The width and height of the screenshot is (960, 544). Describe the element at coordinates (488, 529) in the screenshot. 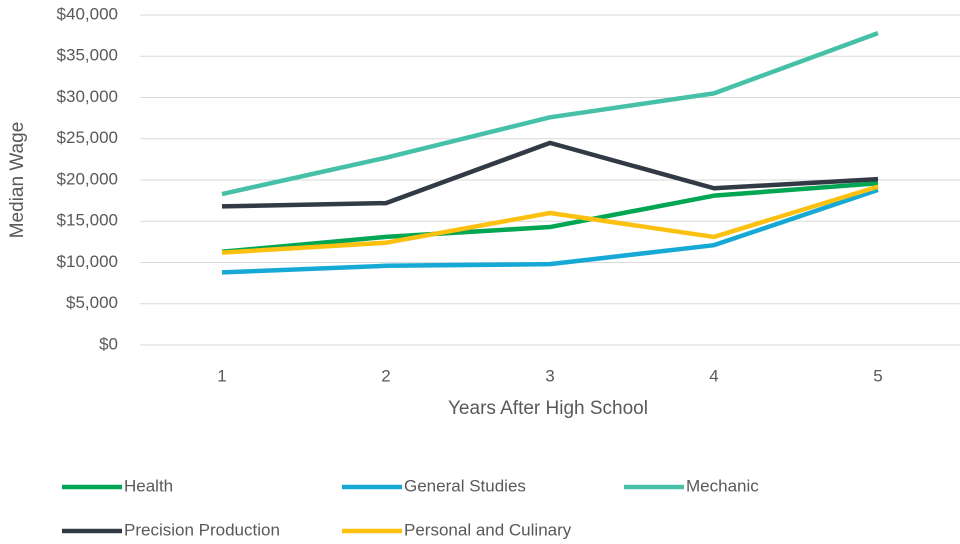

I see `legend-label: Personal and Culinary` at that location.